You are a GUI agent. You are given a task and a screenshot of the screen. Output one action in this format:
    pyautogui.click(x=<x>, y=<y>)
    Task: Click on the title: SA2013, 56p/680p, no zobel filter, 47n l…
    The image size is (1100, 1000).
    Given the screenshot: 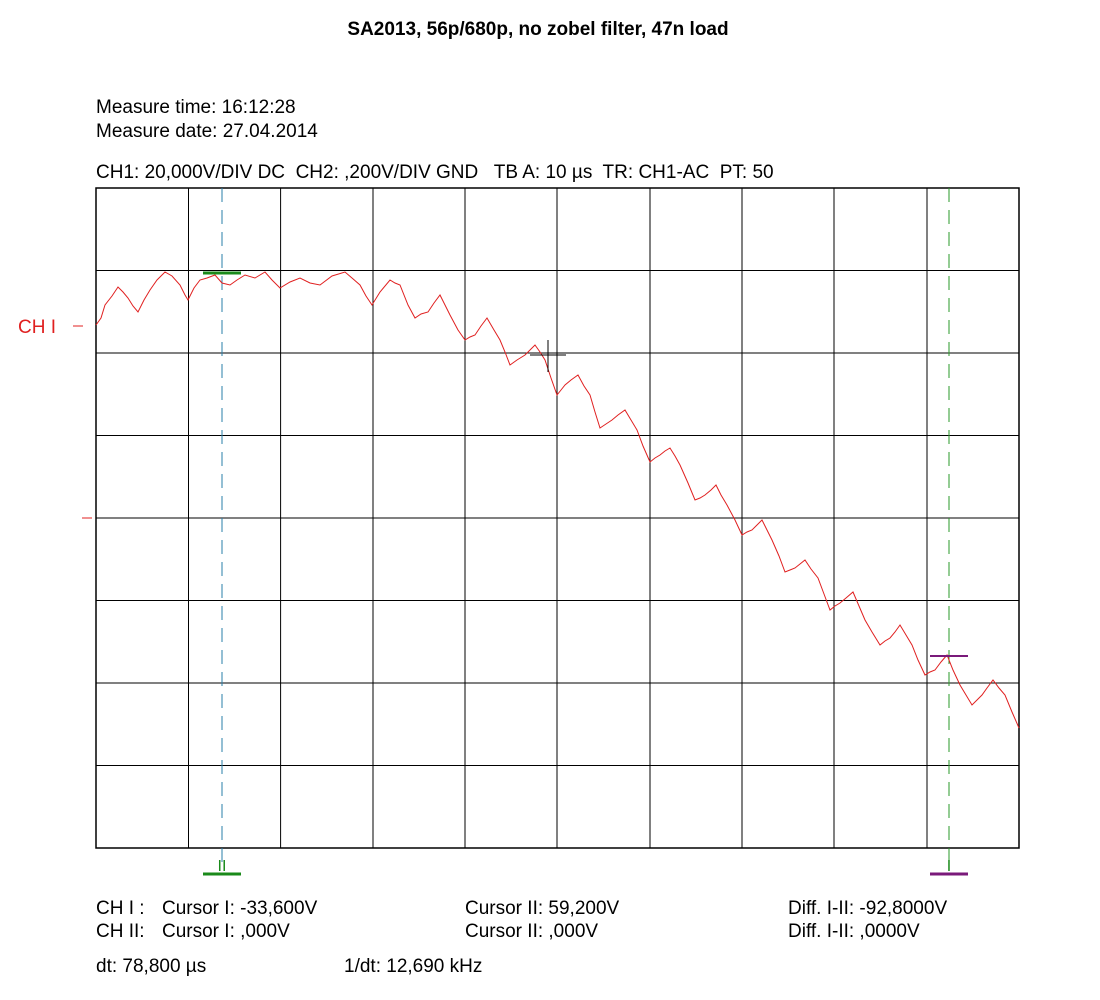 What is the action you would take?
    pyautogui.click(x=537, y=29)
    